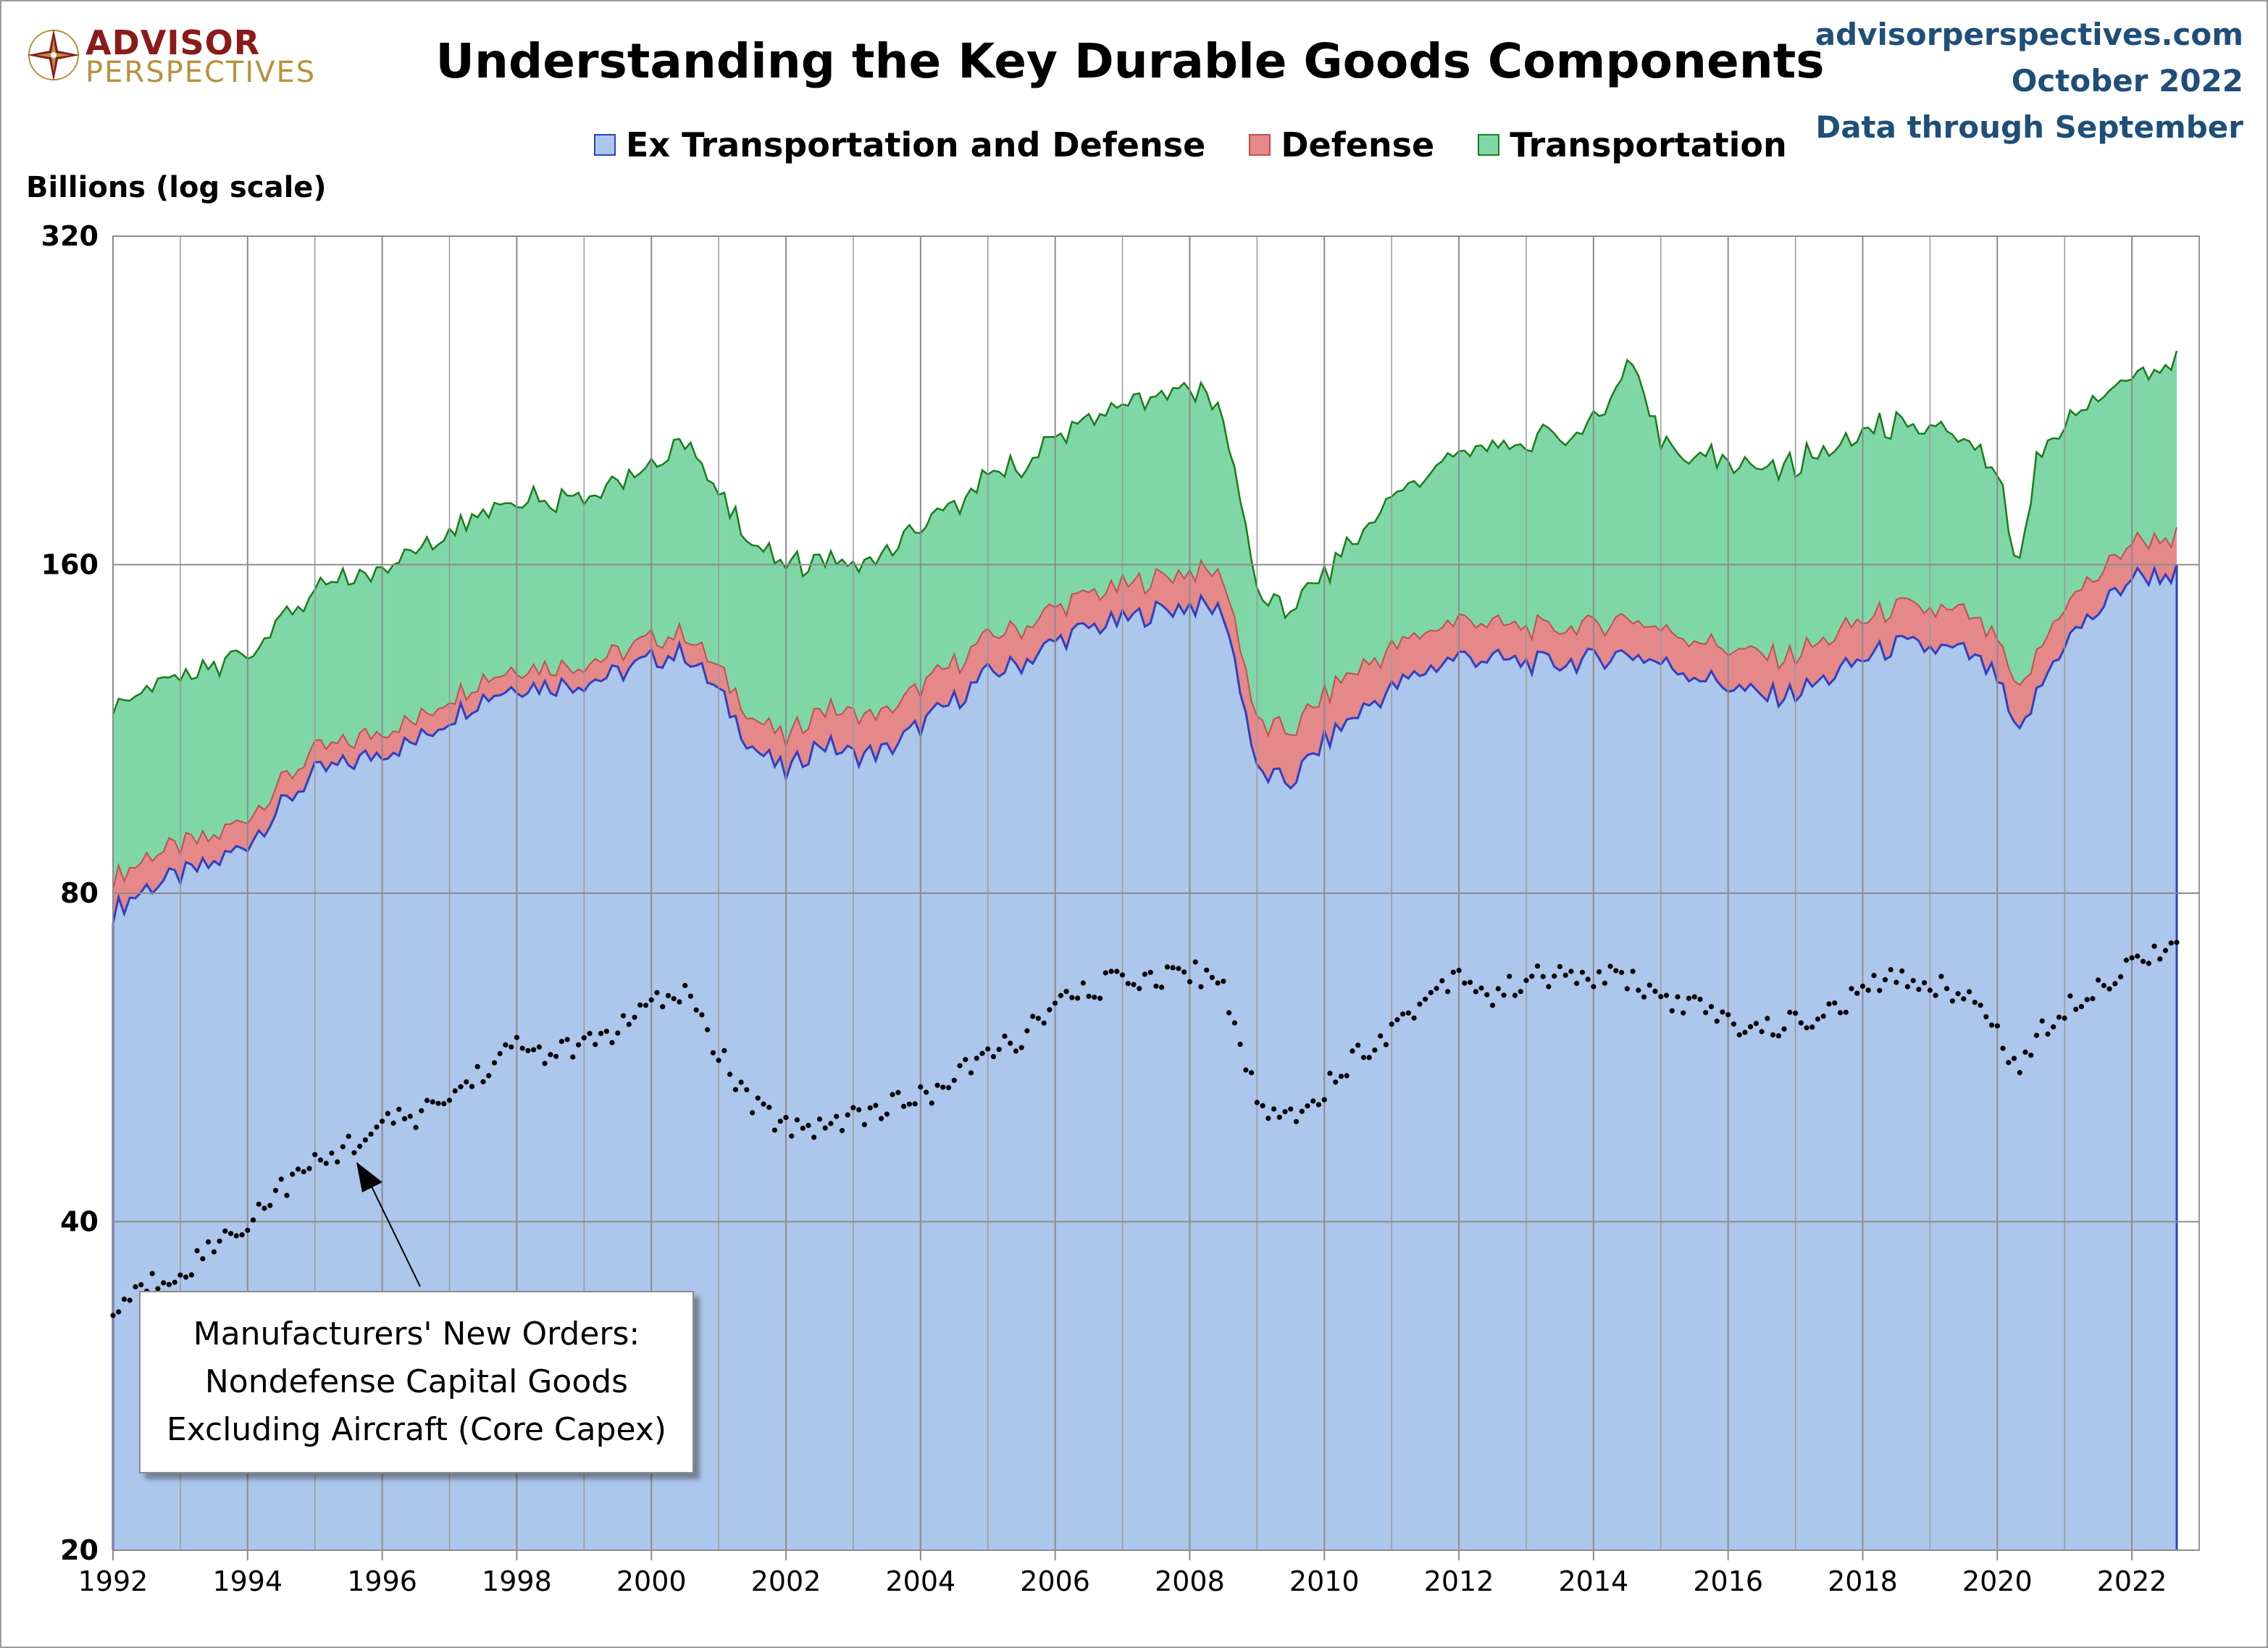 The image size is (2268, 1648). Describe the element at coordinates (1358, 144) in the screenshot. I see `legend-label-defense: Defense` at that location.